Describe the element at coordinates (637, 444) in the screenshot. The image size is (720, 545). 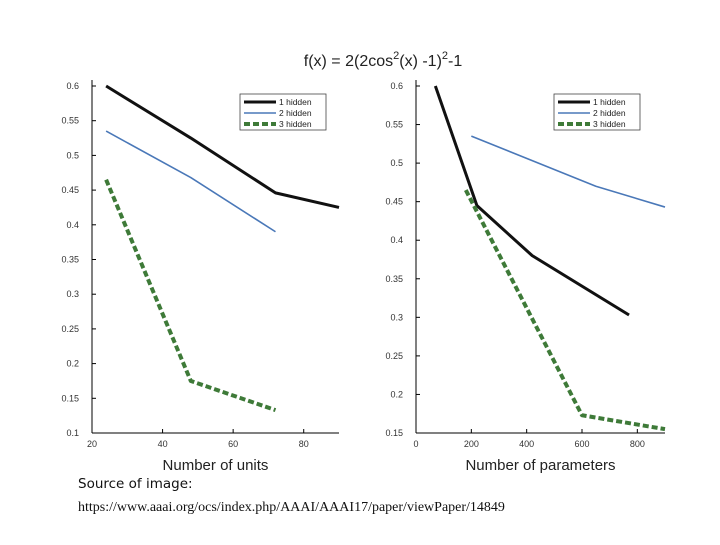
I see `x-tick-label: 800` at that location.